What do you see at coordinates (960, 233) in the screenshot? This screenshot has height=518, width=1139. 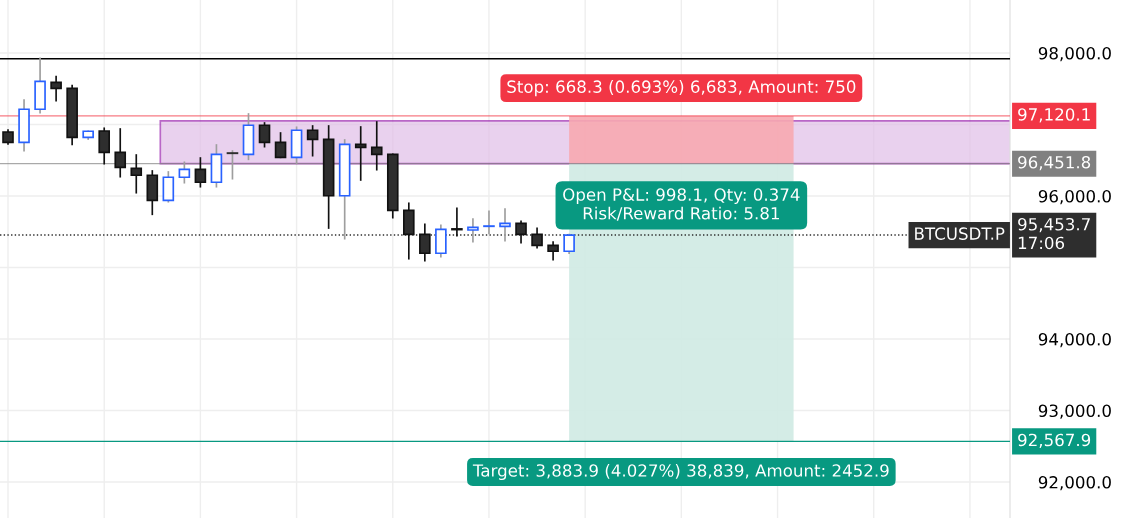 I see `annotation: BTCUSDT.P` at bounding box center [960, 233].